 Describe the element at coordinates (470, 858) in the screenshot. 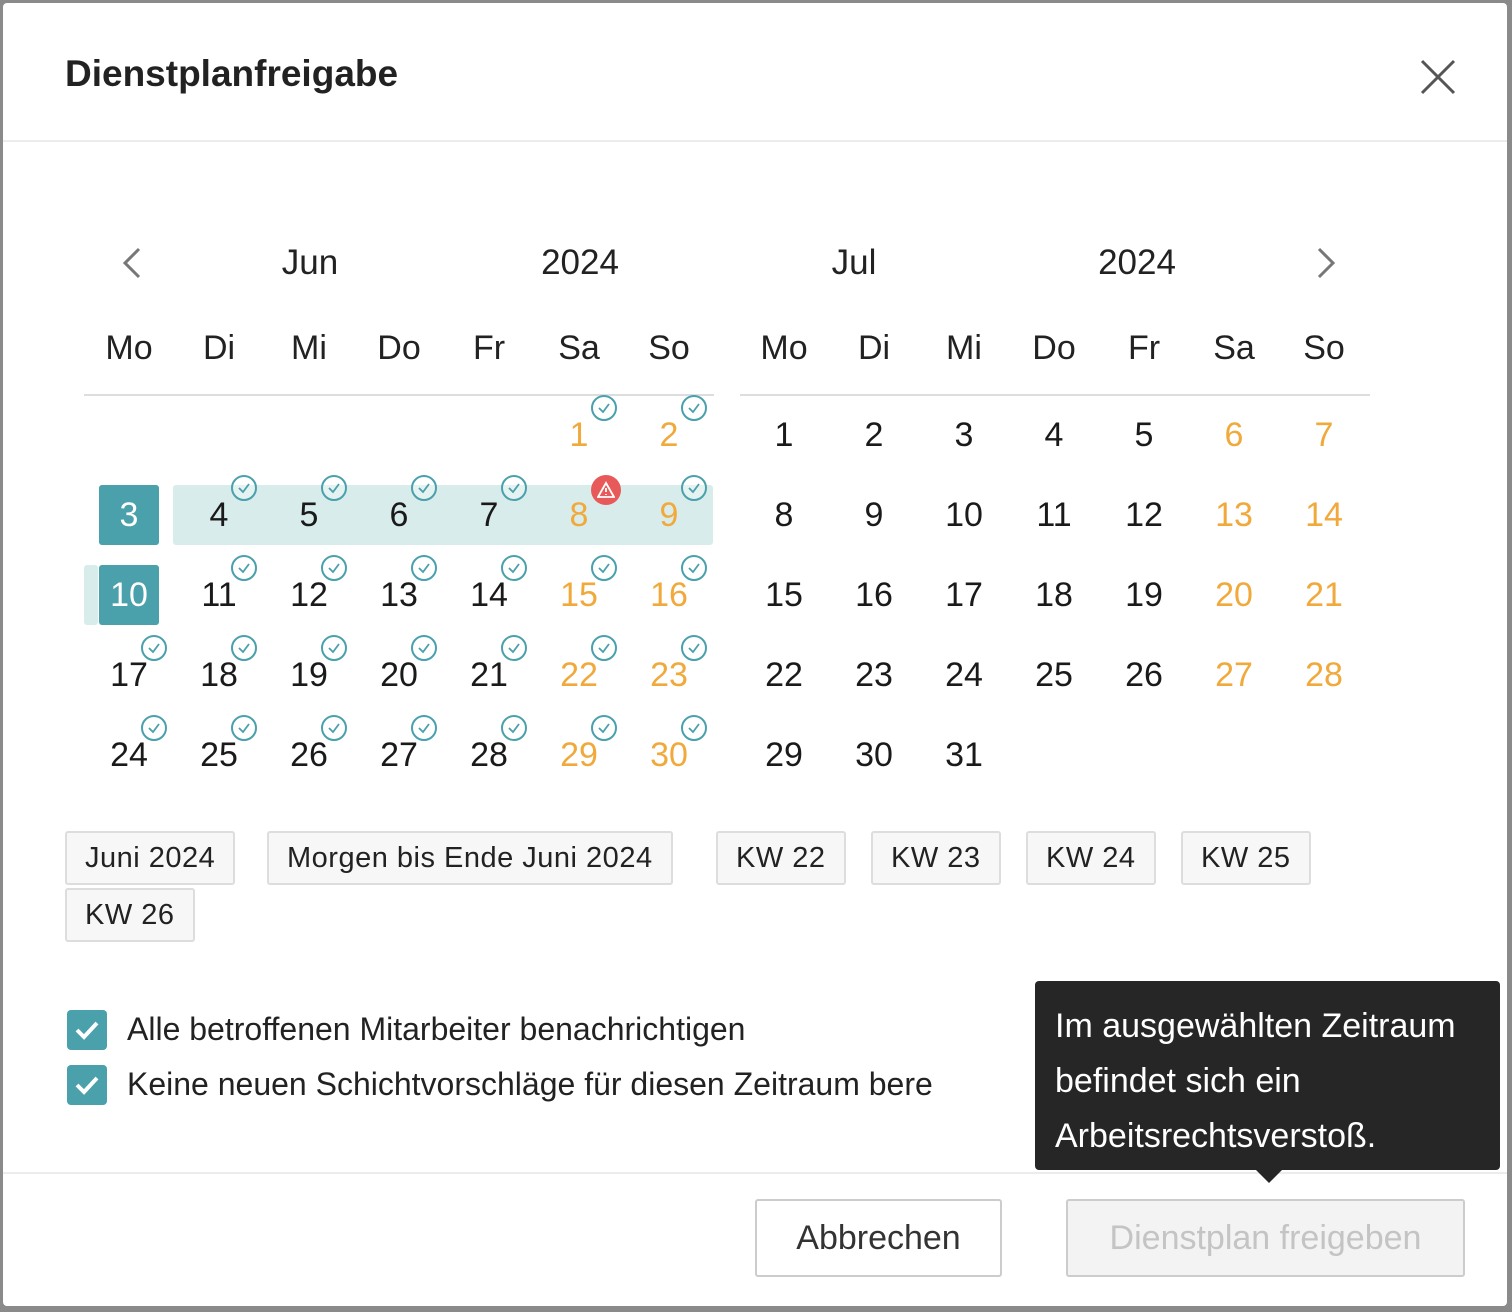

I see `quick-range-button: Morgen bis Ende Juni 2024` at that location.